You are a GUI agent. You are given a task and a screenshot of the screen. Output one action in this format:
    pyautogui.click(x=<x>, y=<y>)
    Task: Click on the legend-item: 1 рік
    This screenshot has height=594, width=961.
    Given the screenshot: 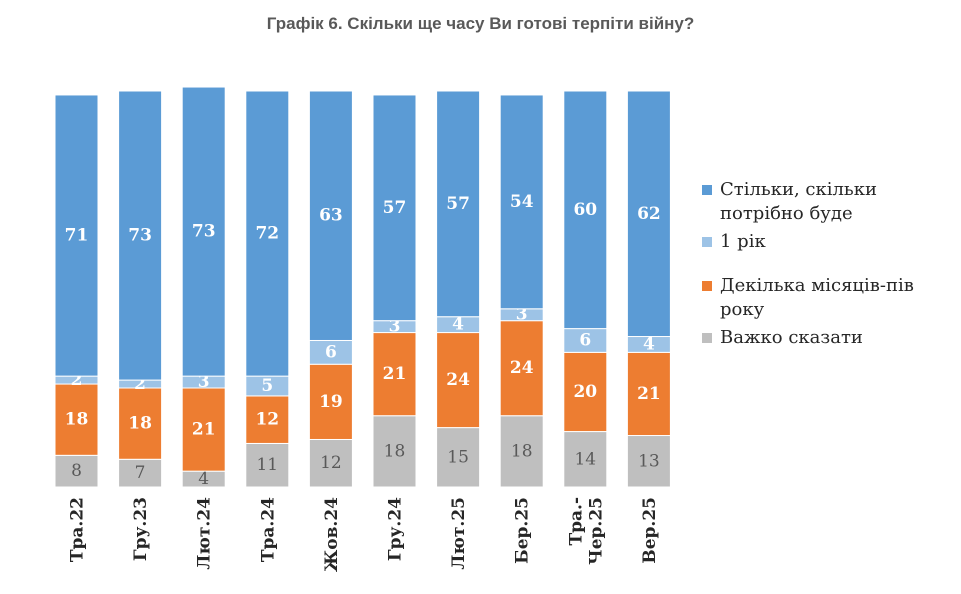 What is the action you would take?
    pyautogui.click(x=827, y=242)
    